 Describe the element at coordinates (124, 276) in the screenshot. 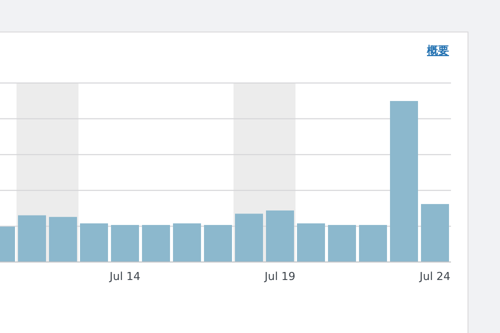

I see `x-tick-label: Jul 14` at that location.